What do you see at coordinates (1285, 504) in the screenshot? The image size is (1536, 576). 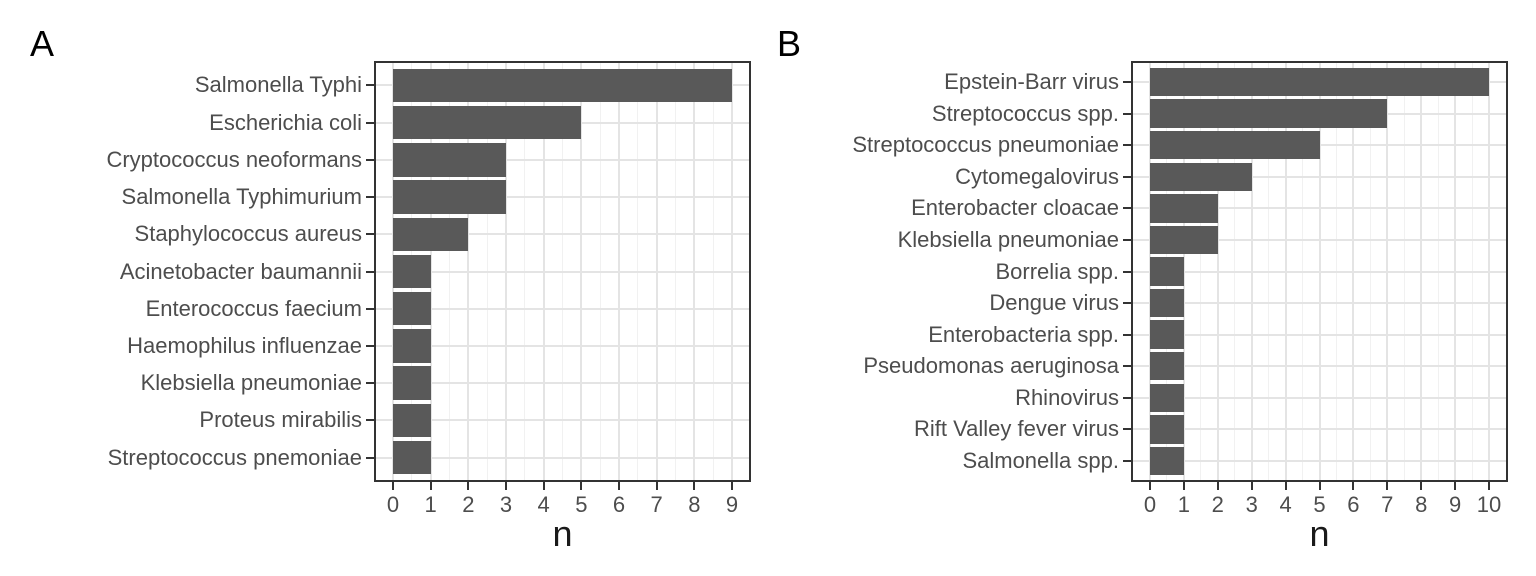 I see `x-axis-tick-label: 4` at bounding box center [1285, 504].